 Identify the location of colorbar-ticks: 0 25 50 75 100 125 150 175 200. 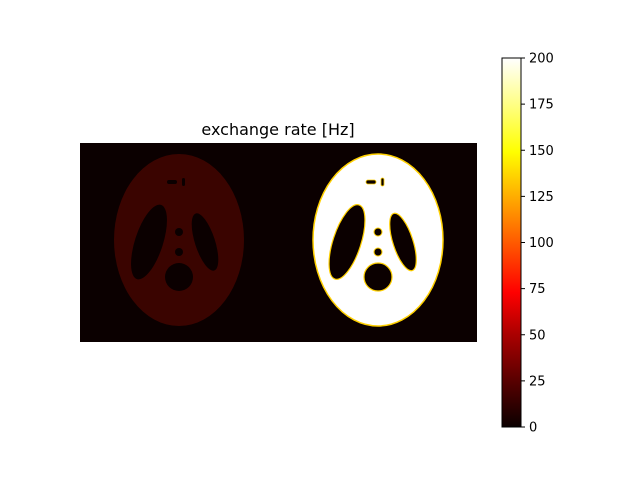
(537, 244).